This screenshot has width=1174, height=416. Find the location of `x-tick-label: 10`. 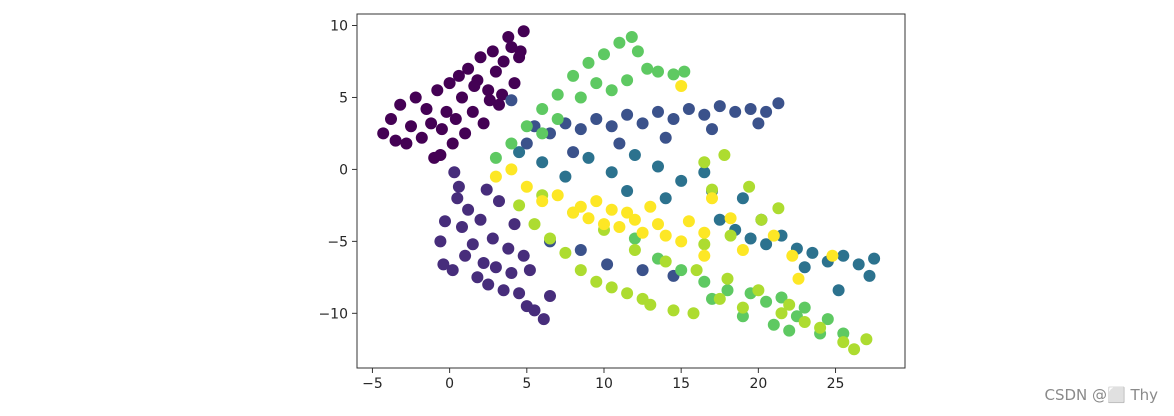

x-tick-label: 10 is located at coordinates (604, 384).